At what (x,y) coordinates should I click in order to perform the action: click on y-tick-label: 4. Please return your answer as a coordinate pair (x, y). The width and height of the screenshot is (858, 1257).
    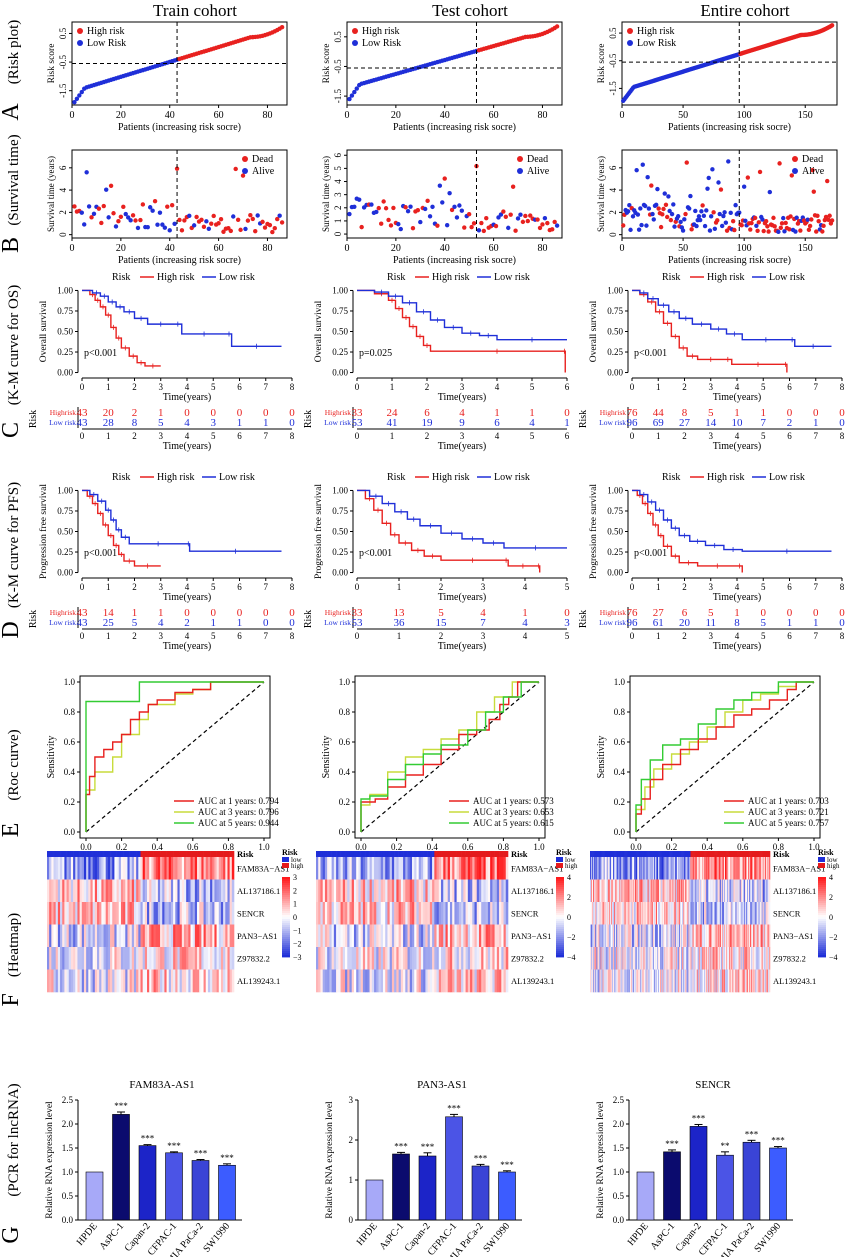
    Looking at the image, I should click on (63, 189).